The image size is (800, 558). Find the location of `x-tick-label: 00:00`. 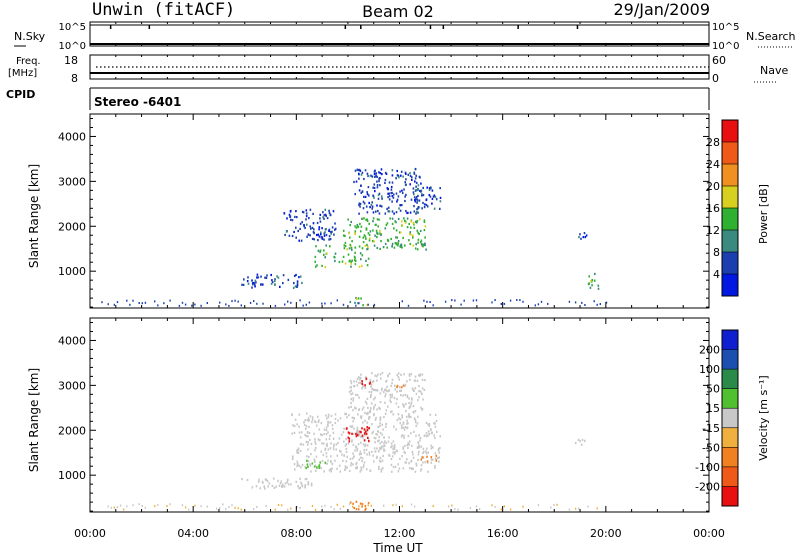

x-tick-label: 00:00 is located at coordinates (90, 533).